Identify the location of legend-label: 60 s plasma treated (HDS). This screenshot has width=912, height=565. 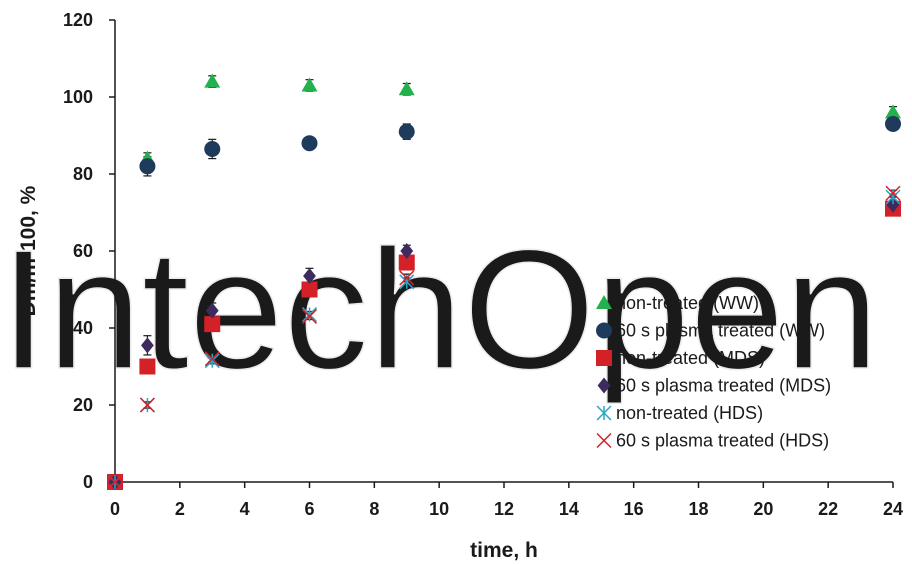
(722, 441).